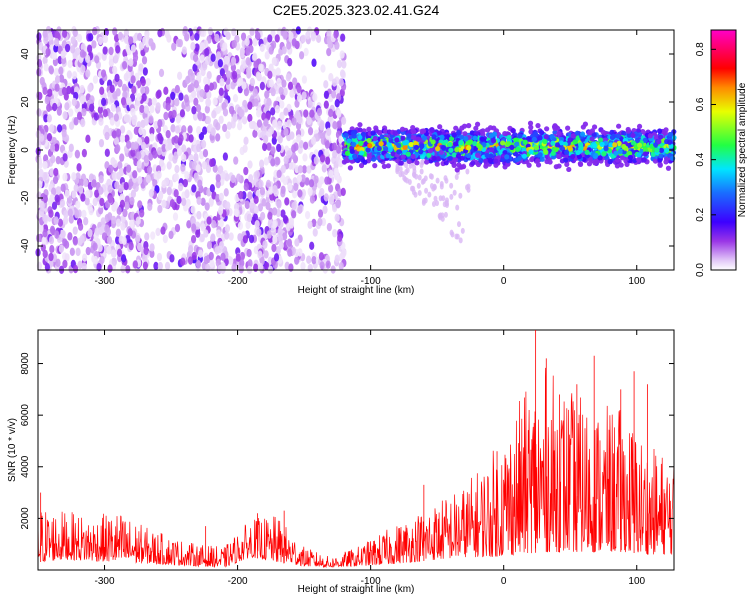 The width and height of the screenshot is (750, 600). What do you see at coordinates (12, 450) in the screenshot?
I see `snr-y-axis-label: SNR (10 * v/v)` at bounding box center [12, 450].